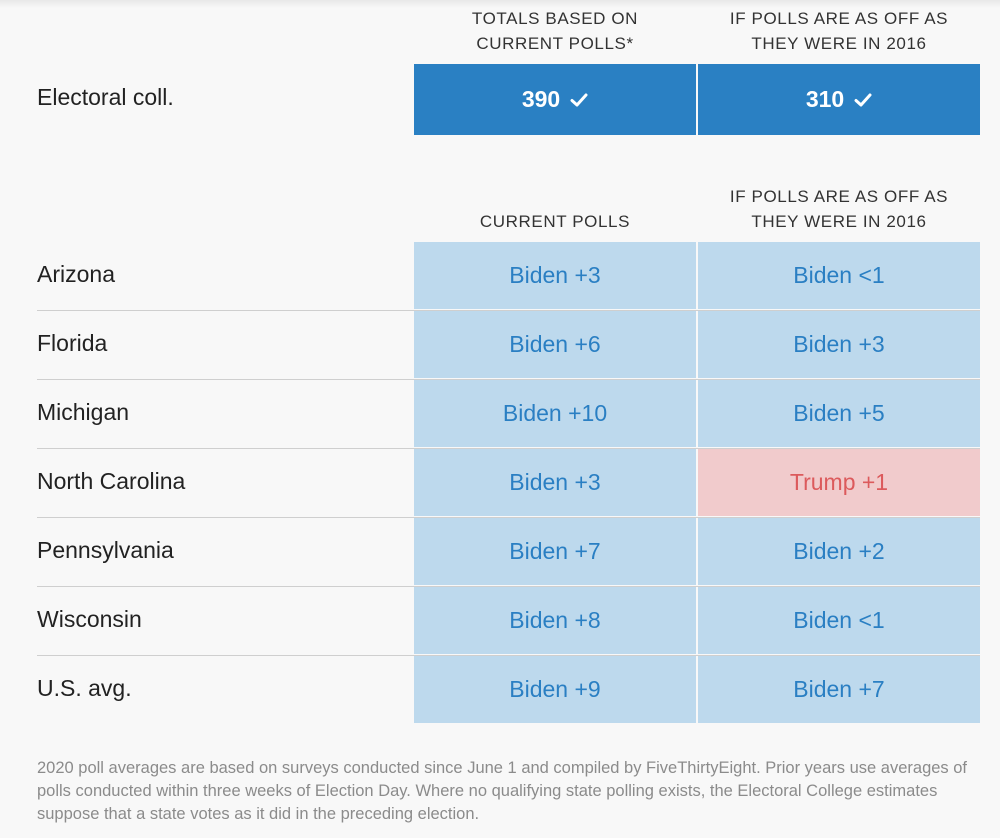 The image size is (1000, 838). What do you see at coordinates (541, 99) in the screenshot?
I see `electoral-current-value: 390` at bounding box center [541, 99].